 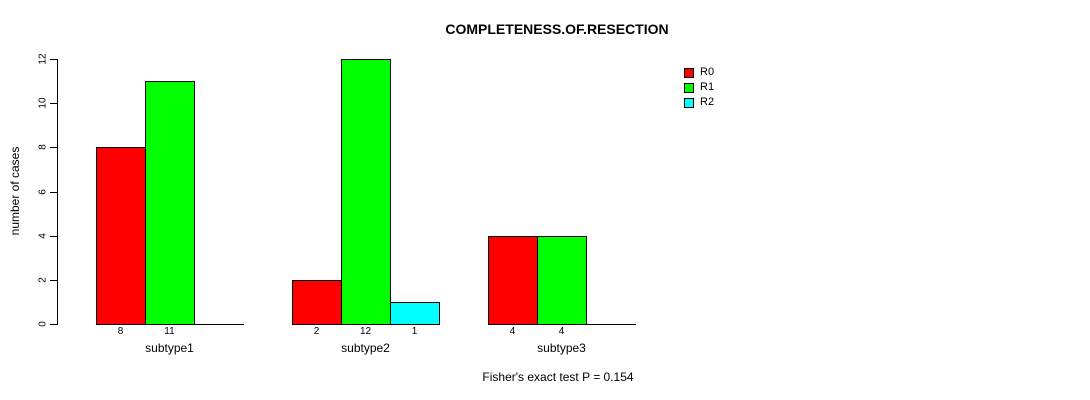 I want to click on y-tick-label: 6, so click(x=43, y=192).